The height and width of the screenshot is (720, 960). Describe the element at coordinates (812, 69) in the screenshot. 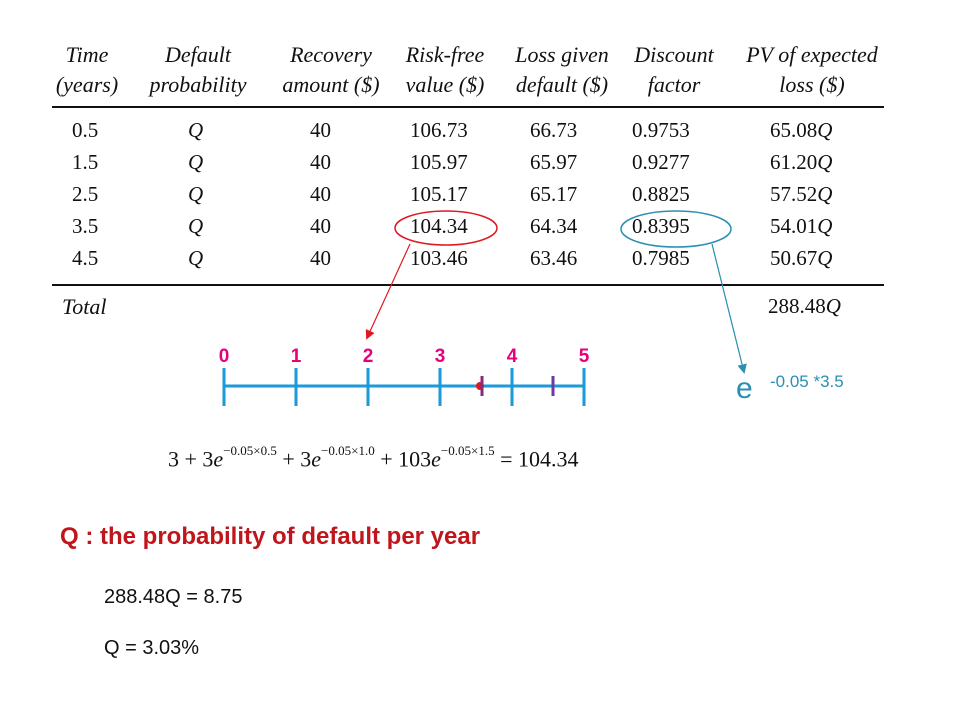

I see `header-pv-expected-loss: PV of expected loss ($)` at that location.